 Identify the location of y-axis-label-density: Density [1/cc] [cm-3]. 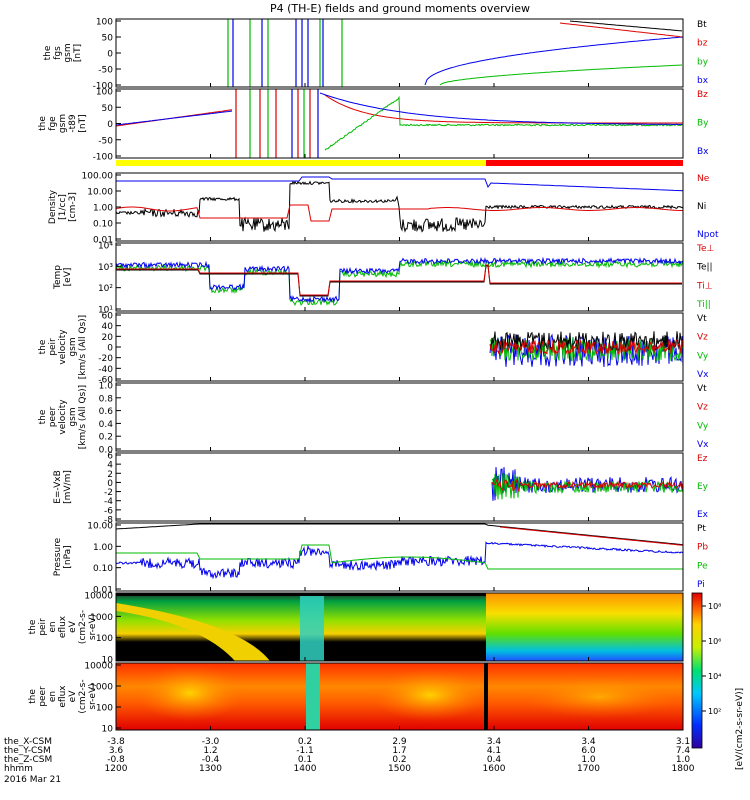
(63, 206).